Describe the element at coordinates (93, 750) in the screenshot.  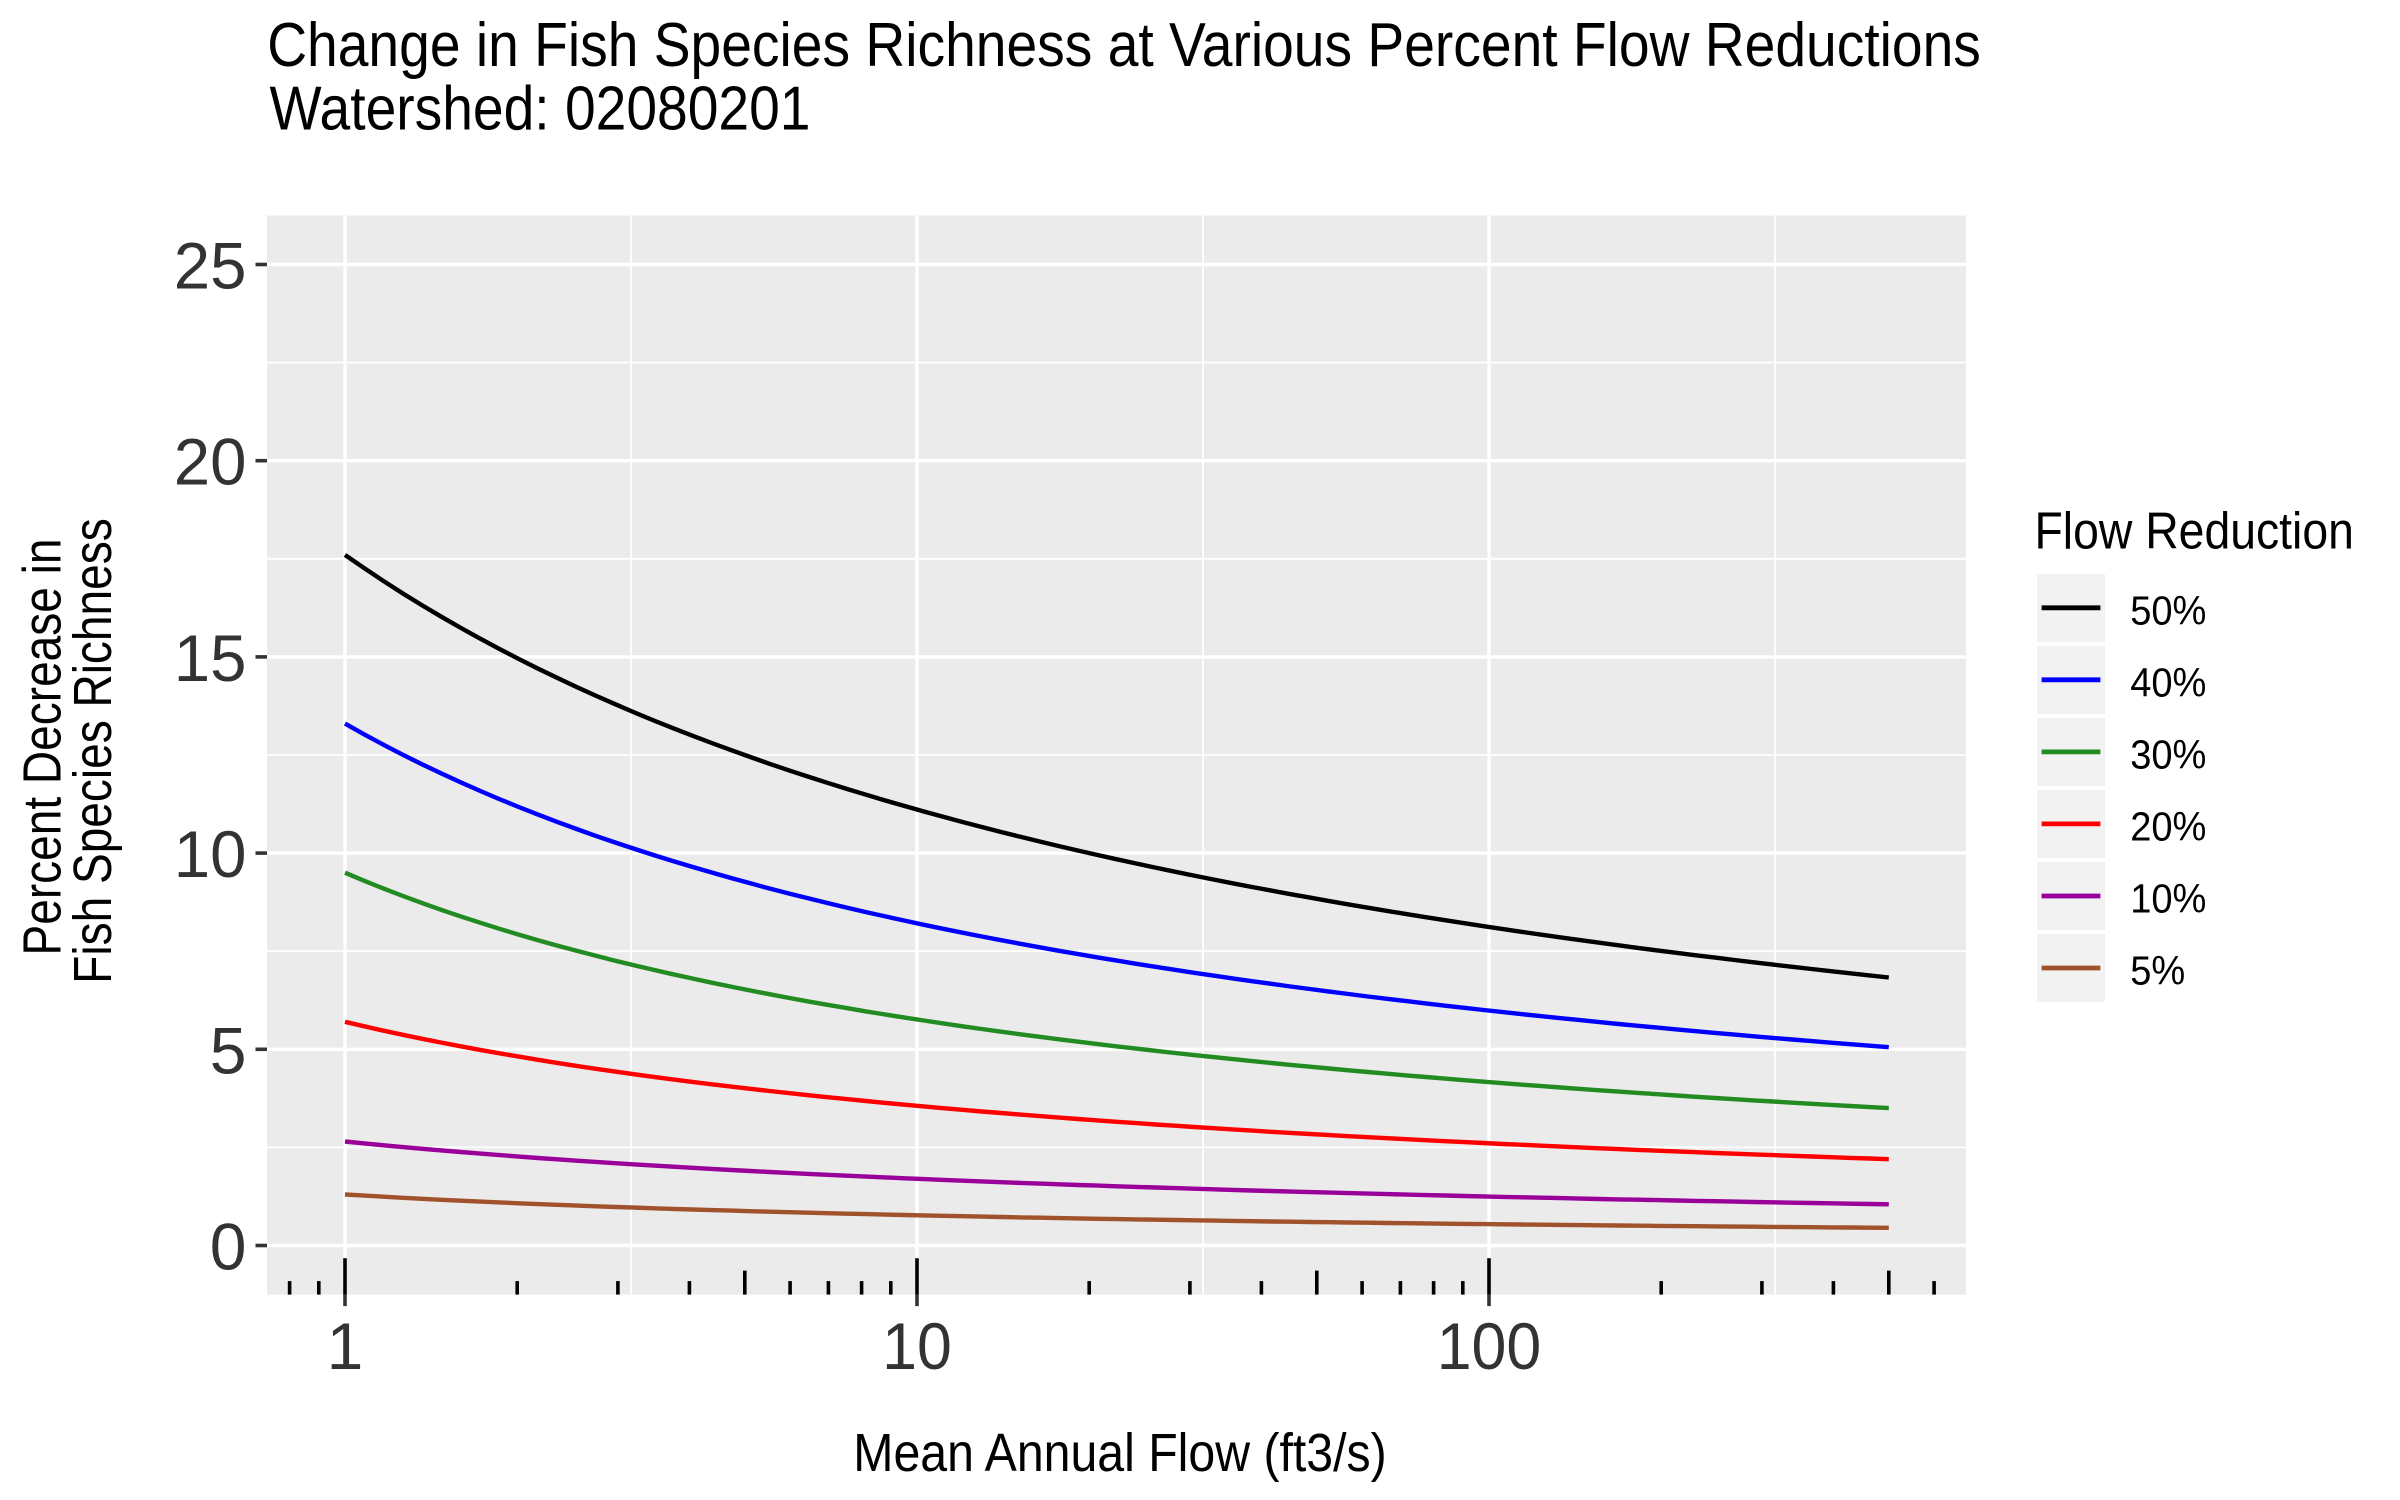
I see `svg-text: Fish Species Richness` at that location.